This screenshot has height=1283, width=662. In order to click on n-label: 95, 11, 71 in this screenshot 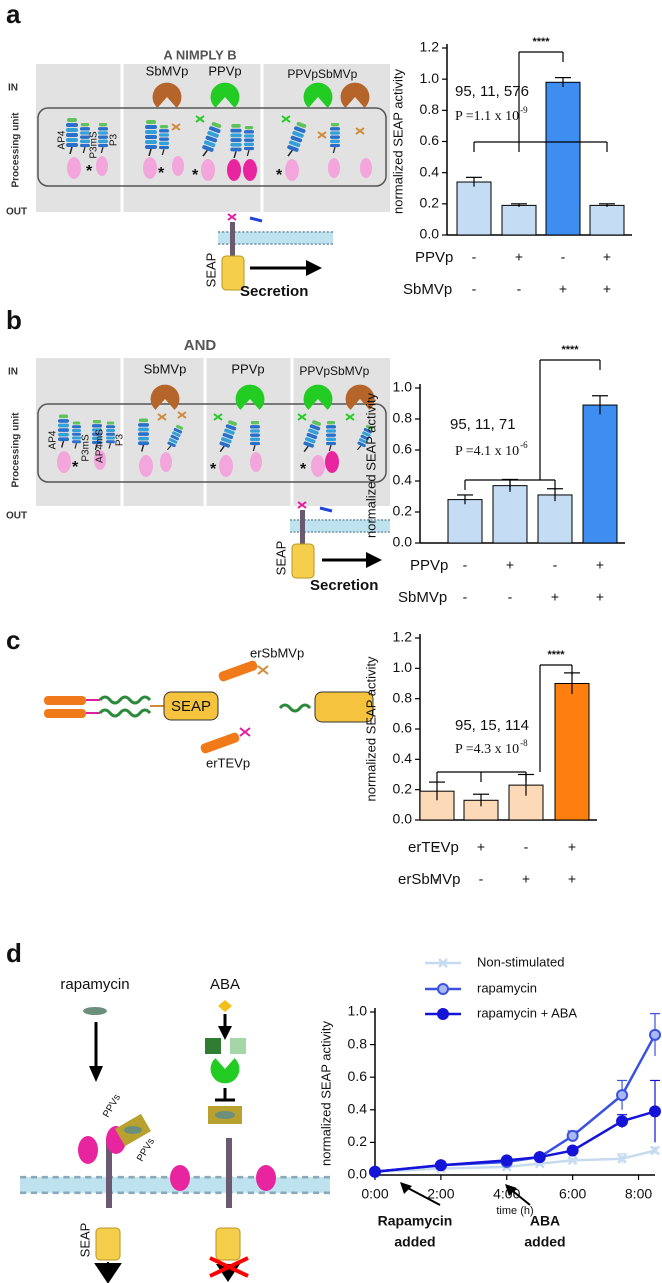, I will do `click(483, 424)`.